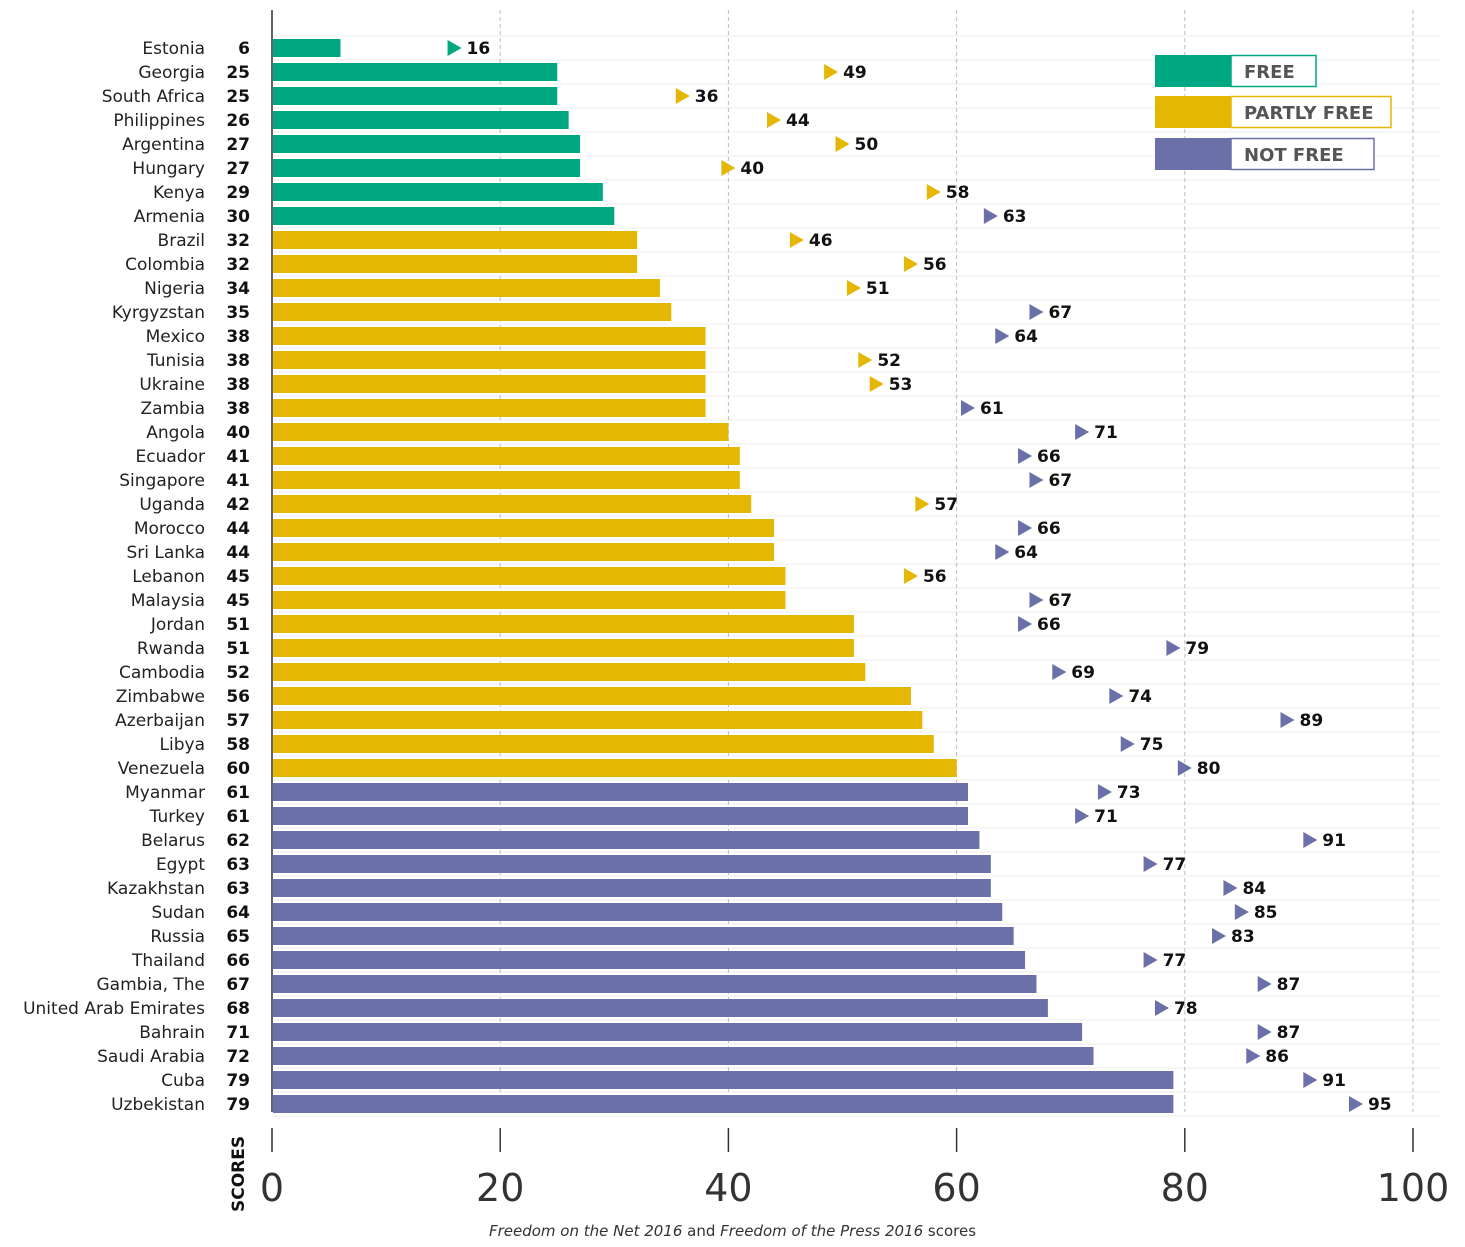 The image size is (1465, 1247). What do you see at coordinates (177, 625) in the screenshot?
I see `country-label: Jordan` at bounding box center [177, 625].